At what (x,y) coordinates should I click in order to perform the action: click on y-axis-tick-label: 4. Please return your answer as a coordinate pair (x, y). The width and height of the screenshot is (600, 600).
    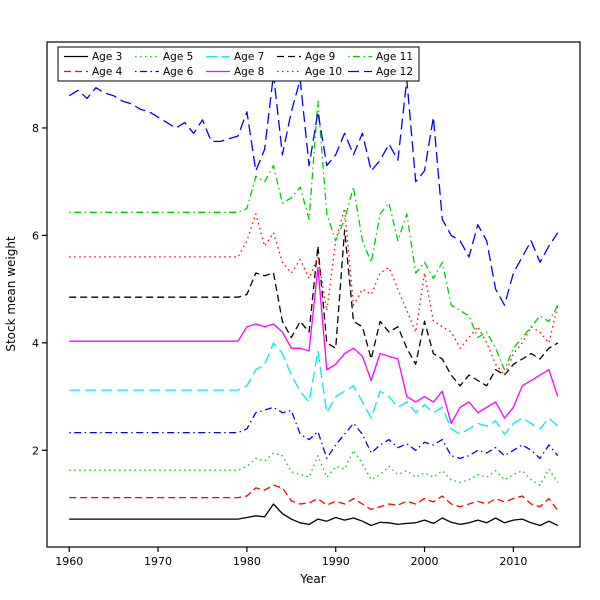
    Looking at the image, I should click on (35, 343).